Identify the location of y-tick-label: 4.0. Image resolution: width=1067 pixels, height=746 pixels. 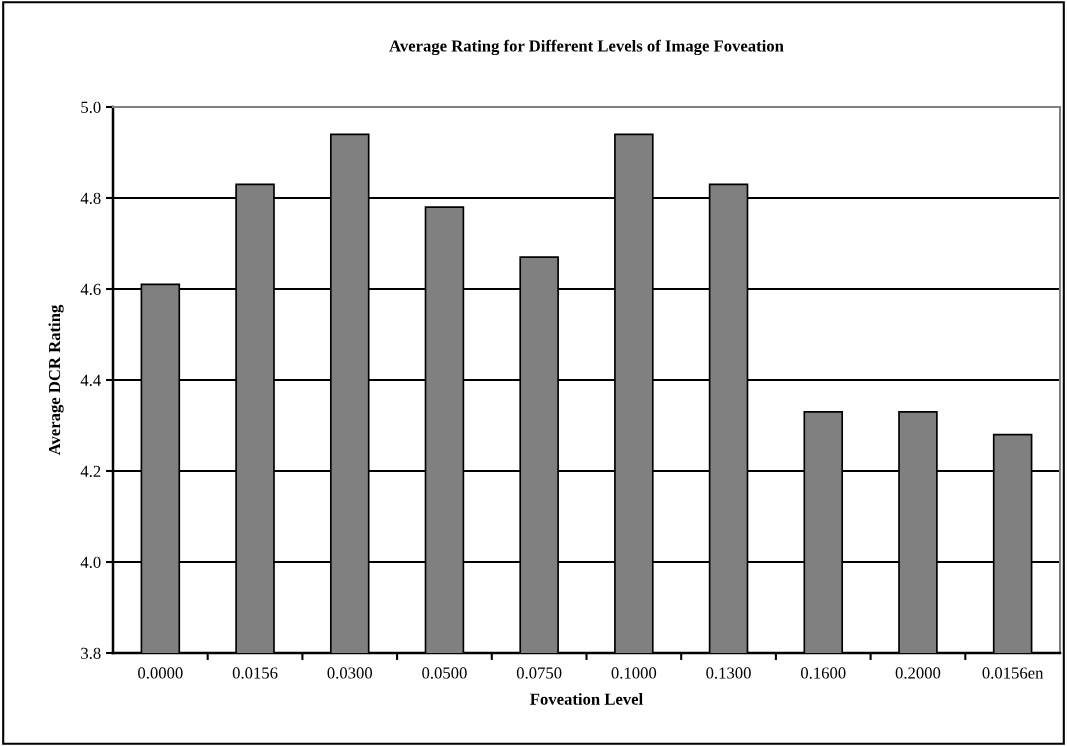
(90, 562).